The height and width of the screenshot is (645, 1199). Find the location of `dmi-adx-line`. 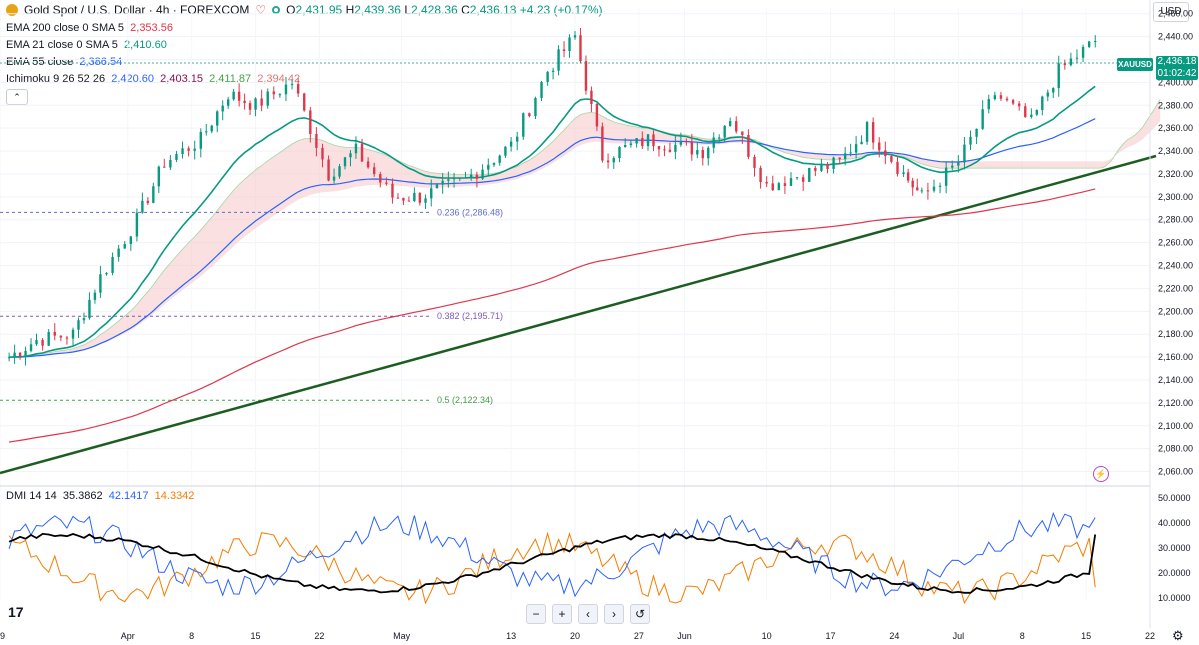

dmi-adx-line is located at coordinates (552, 563).